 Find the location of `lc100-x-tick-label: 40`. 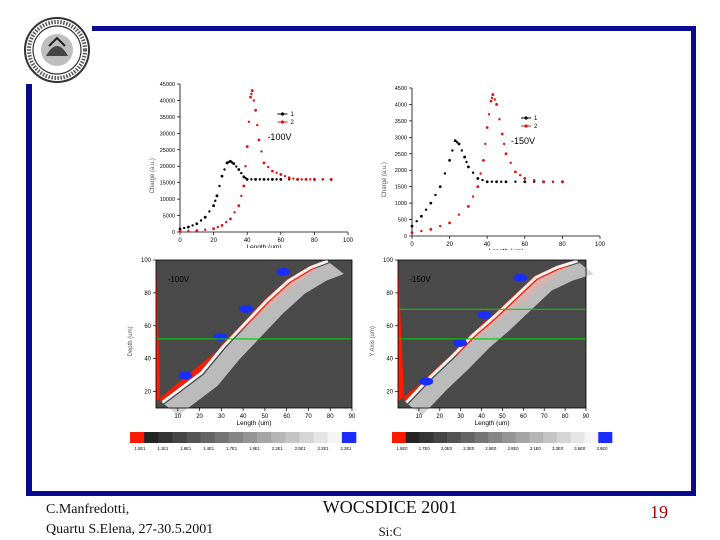

lc100-x-tick-label: 40 is located at coordinates (247, 241).